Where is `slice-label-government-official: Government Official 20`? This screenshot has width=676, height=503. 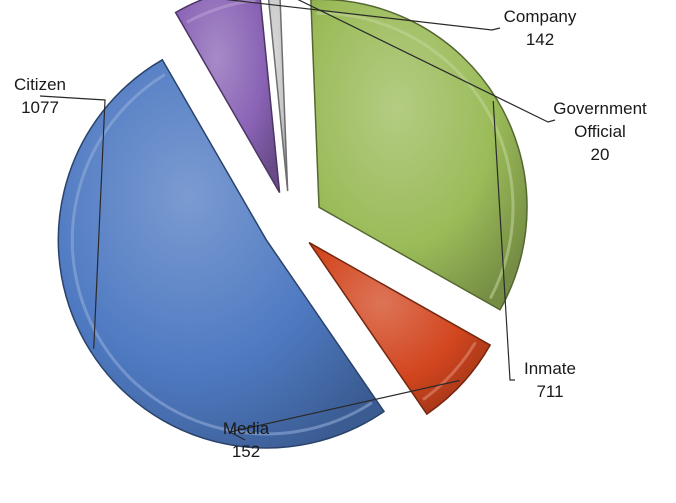 slice-label-government-official: Government Official 20 is located at coordinates (600, 131).